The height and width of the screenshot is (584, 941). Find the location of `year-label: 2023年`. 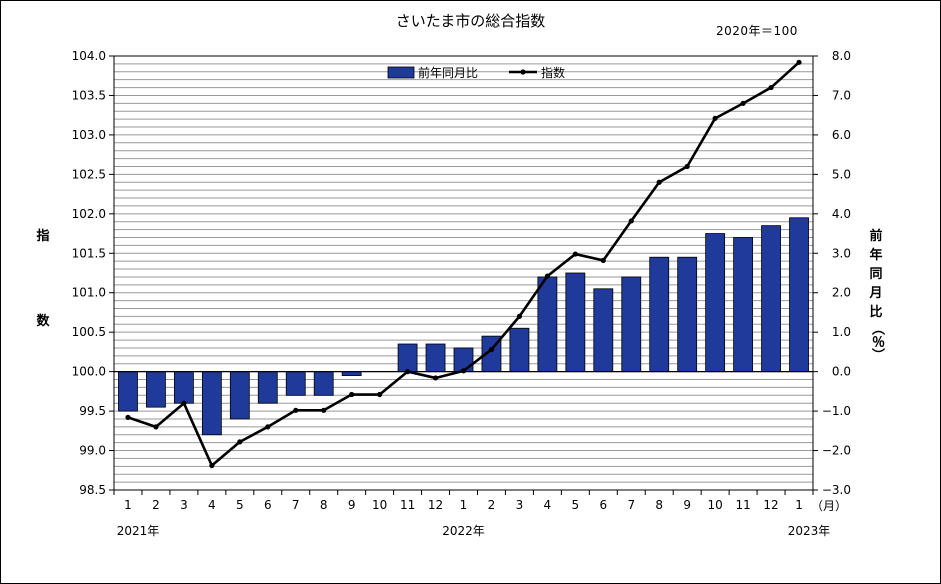

year-label: 2023年 is located at coordinates (809, 531).